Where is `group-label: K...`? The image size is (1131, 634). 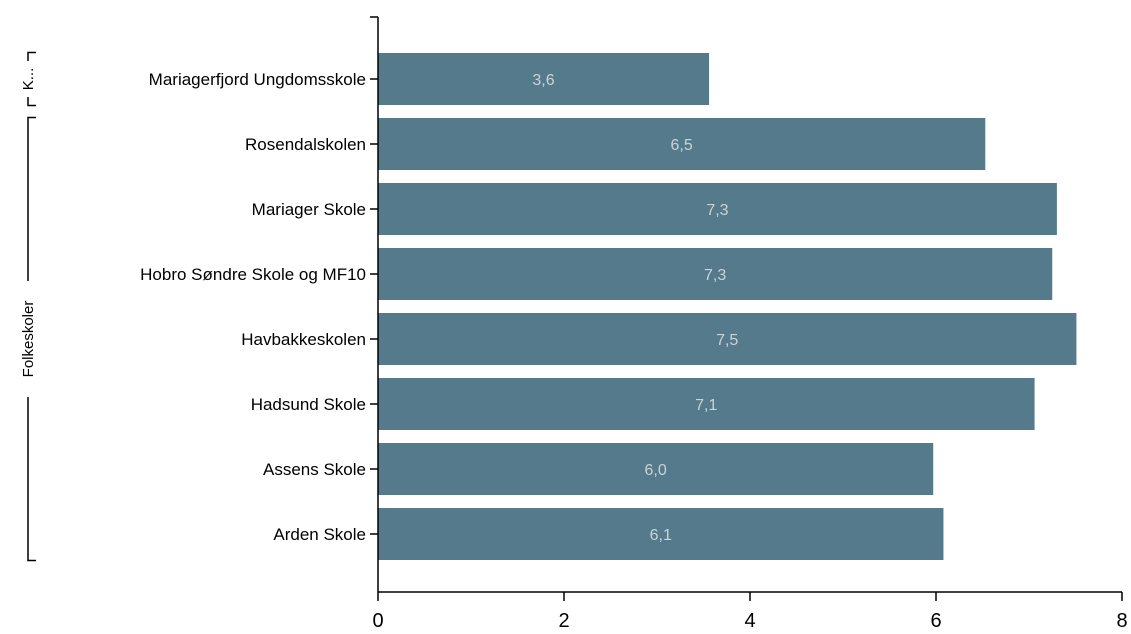
group-label: K... is located at coordinates (28, 79).